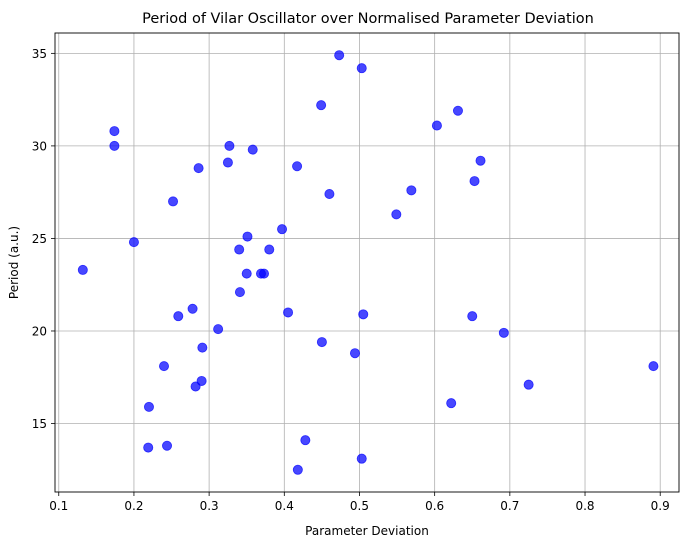 Image resolution: width=686 pixels, height=547 pixels. What do you see at coordinates (58, 506) in the screenshot?
I see `x-tick-label: 0.1` at bounding box center [58, 506].